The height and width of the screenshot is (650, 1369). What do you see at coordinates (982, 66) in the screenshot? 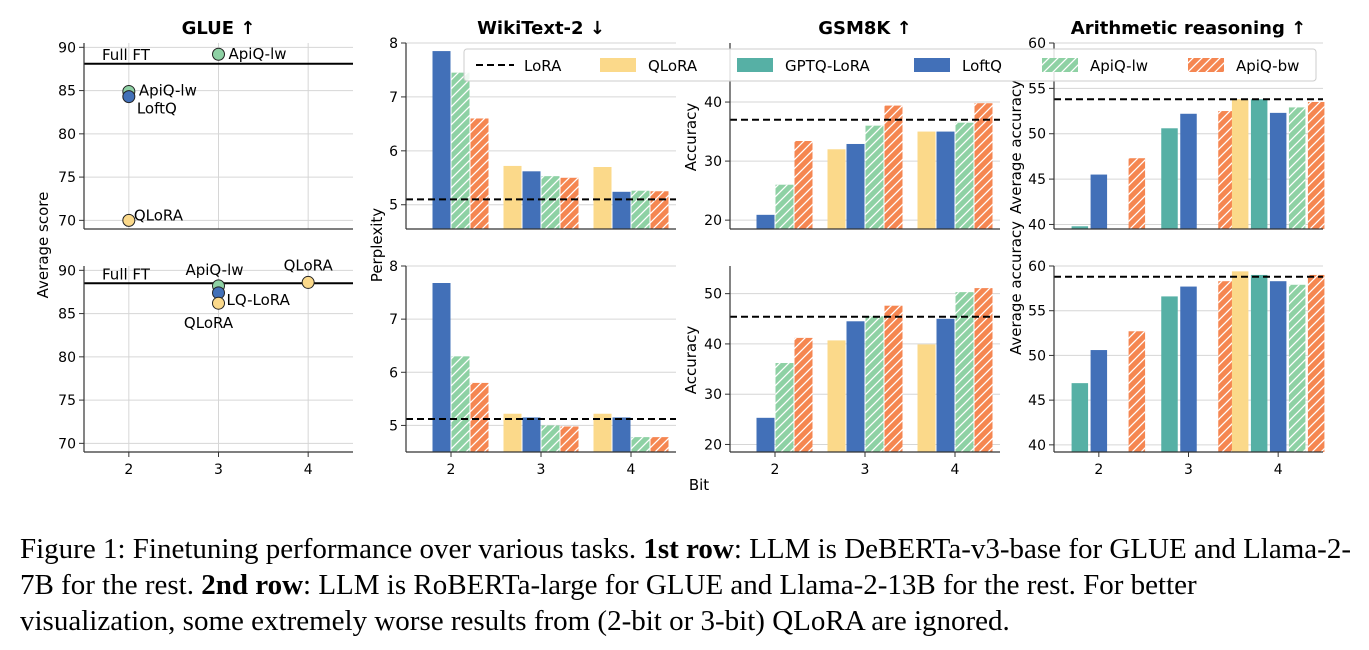
I see `legend-label: LoftQ` at bounding box center [982, 66].